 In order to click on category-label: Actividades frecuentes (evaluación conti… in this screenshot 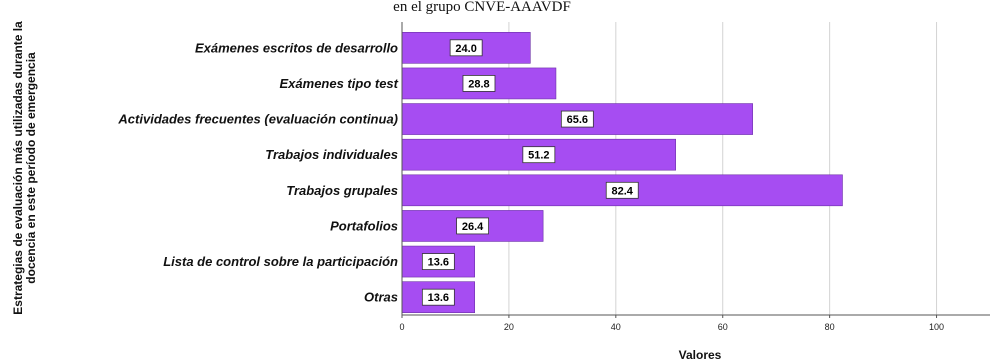, I will do `click(257, 119)`.